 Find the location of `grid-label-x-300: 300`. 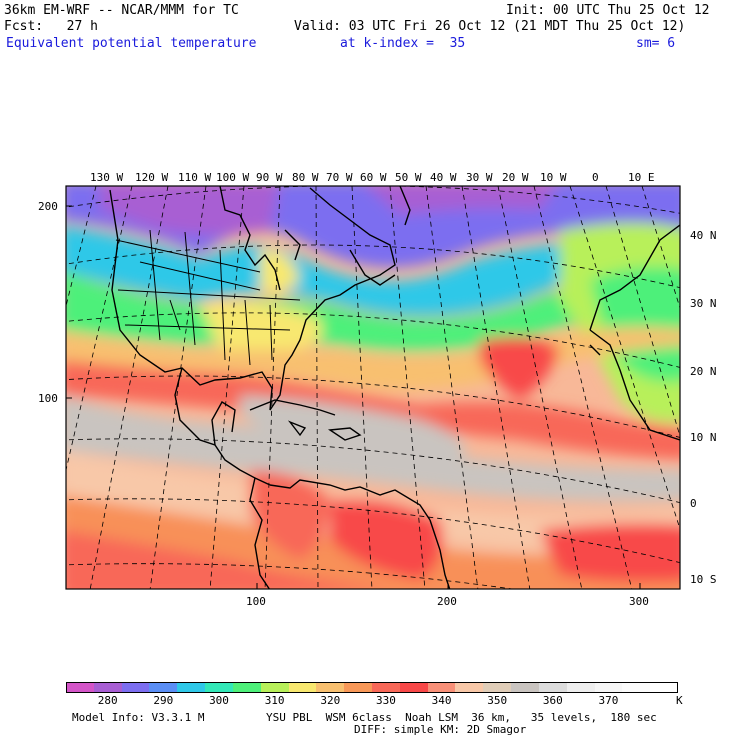

grid-label-x-300: 300 is located at coordinates (639, 601).